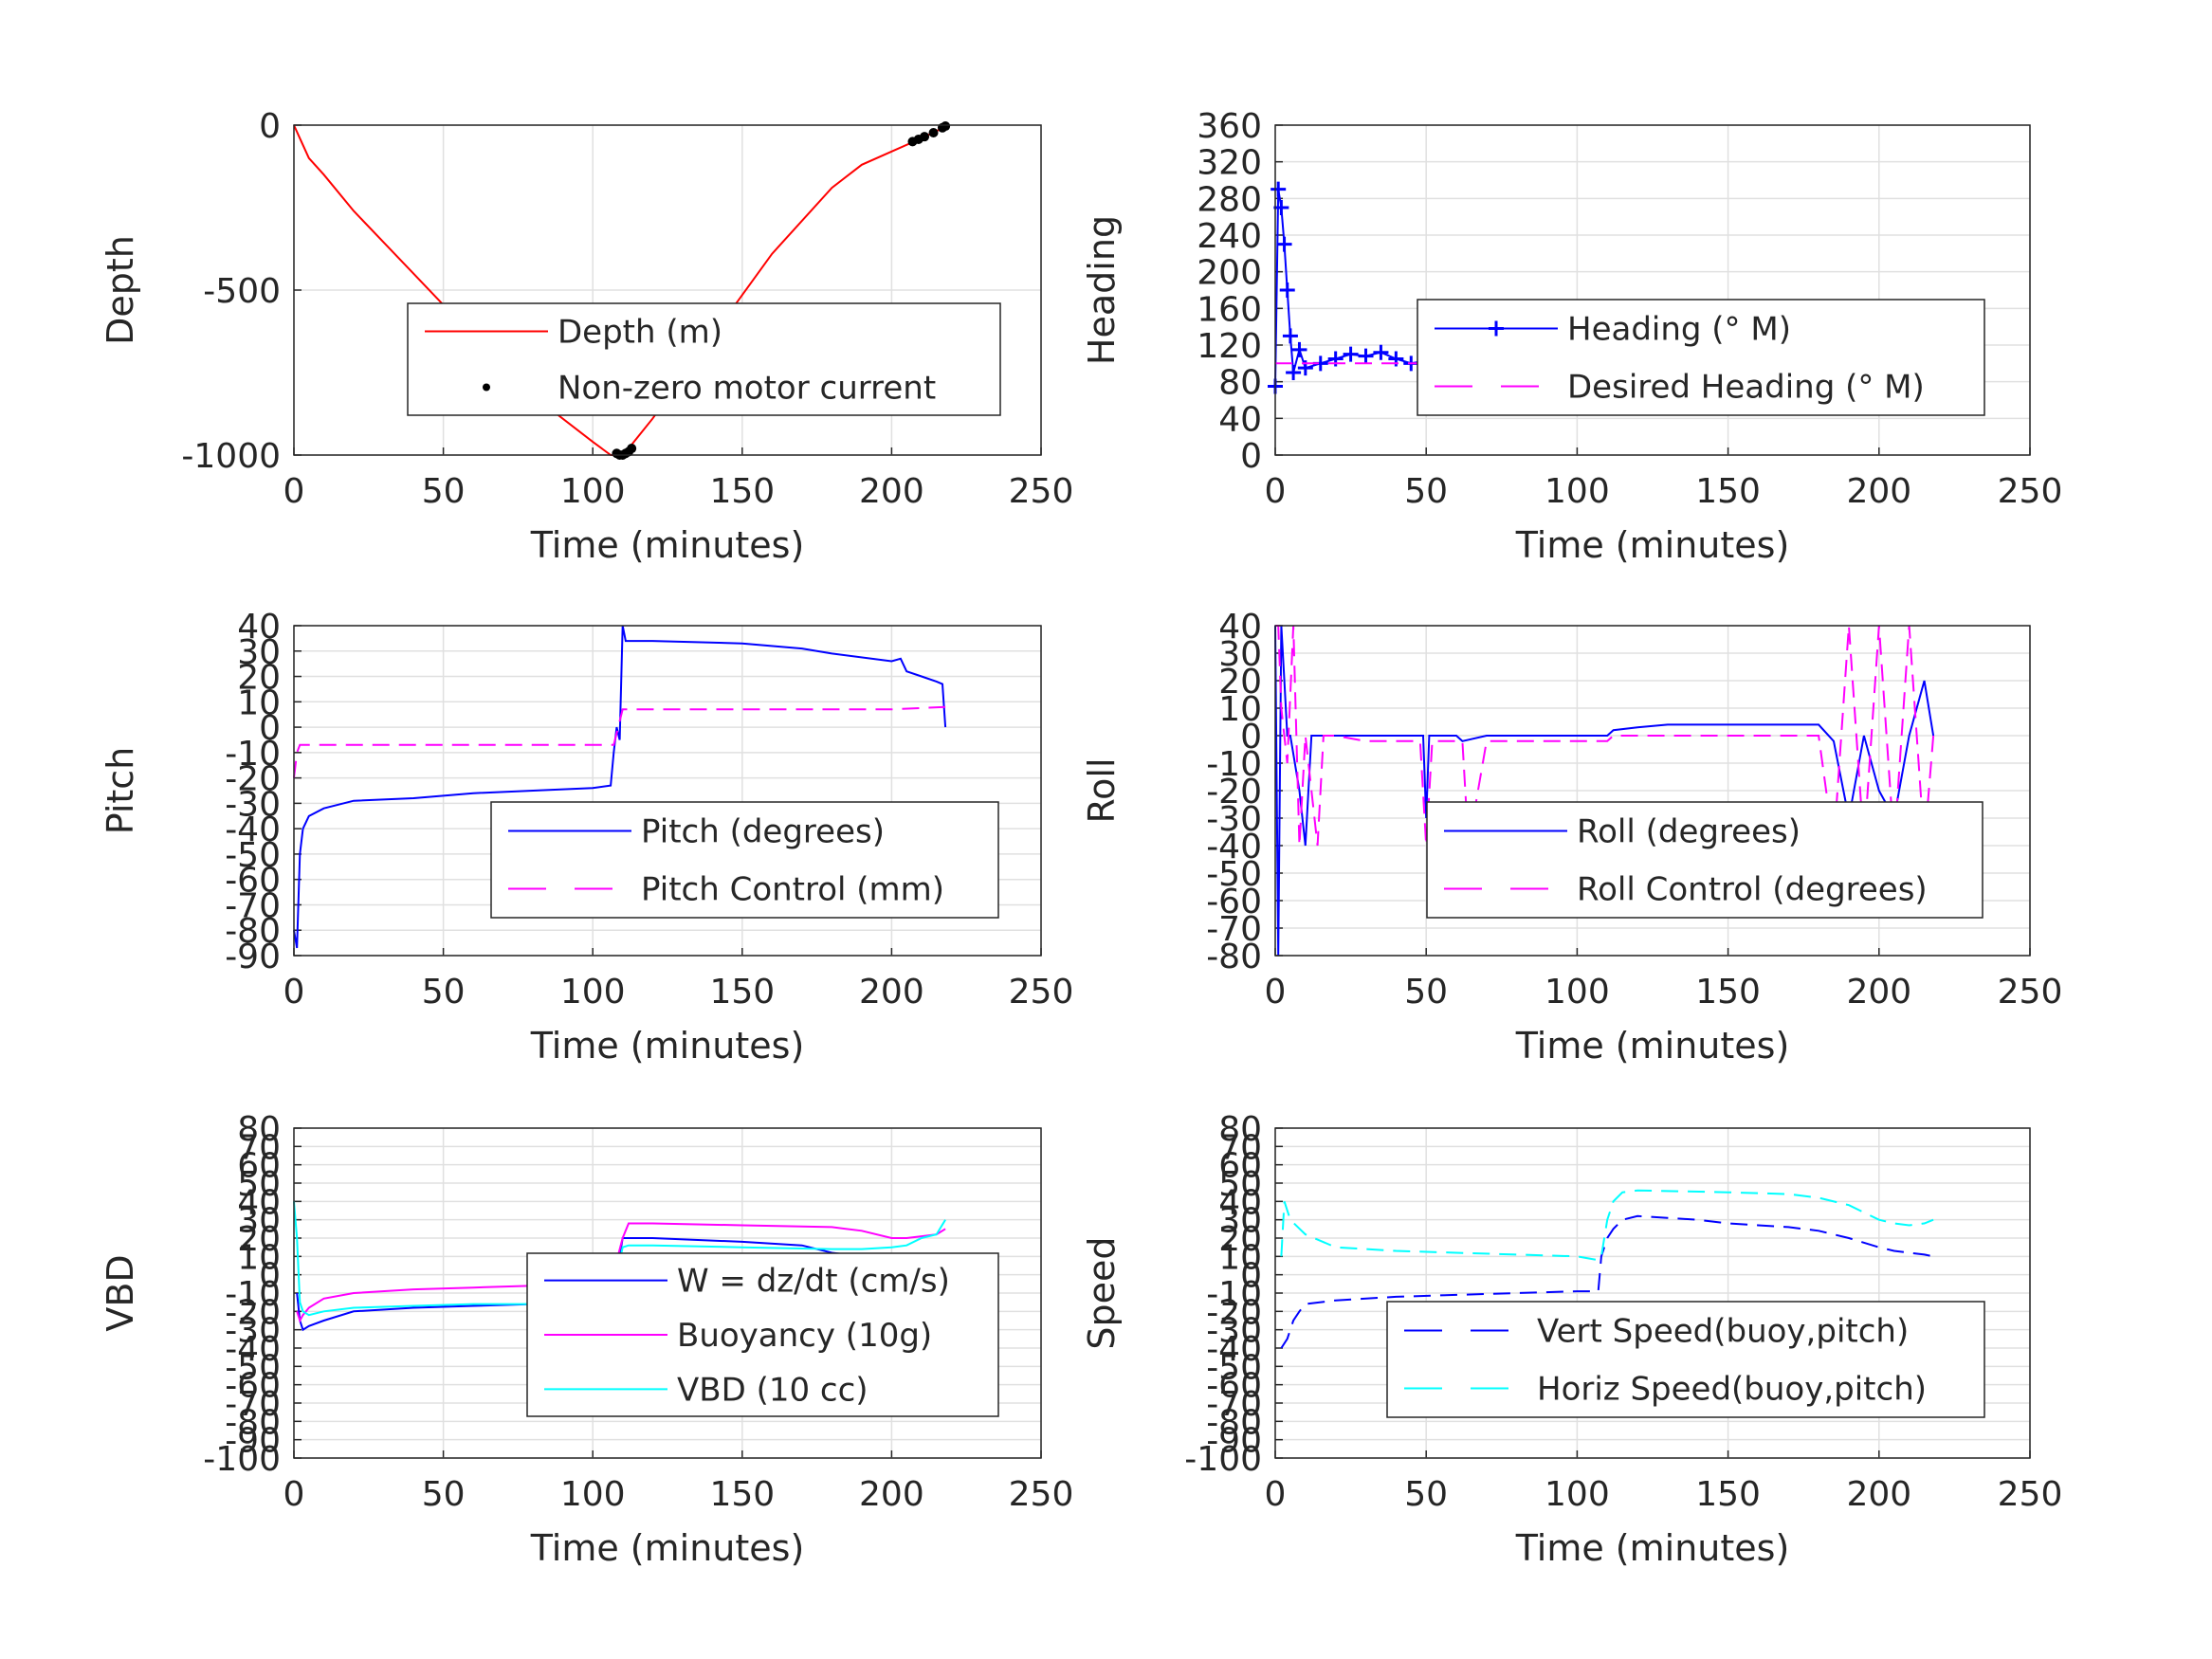  Describe the element at coordinates (1234, 957) in the screenshot. I see `roll-ytick-label: -80` at that location.